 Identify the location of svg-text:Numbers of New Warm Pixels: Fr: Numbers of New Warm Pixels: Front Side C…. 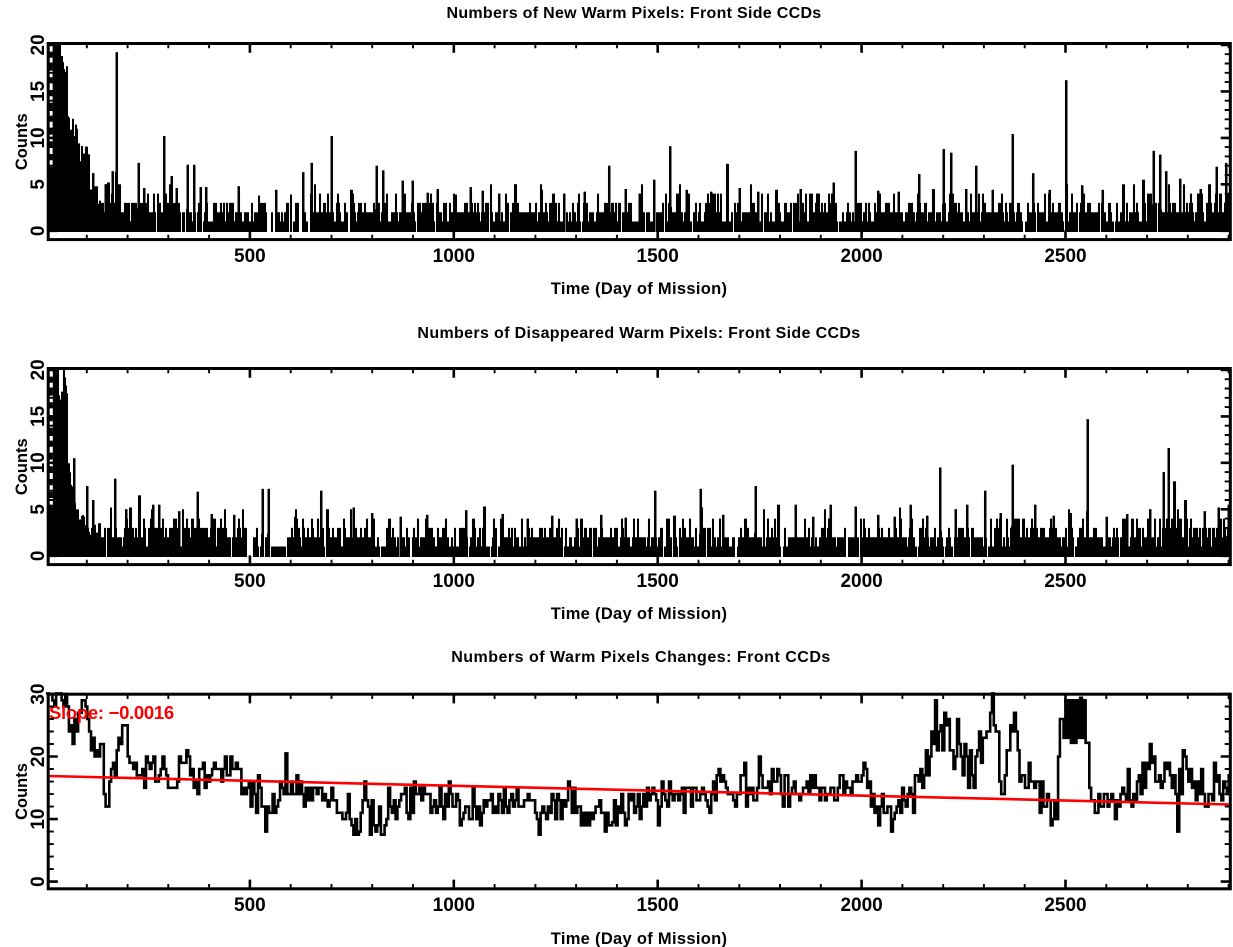
(633, 13).